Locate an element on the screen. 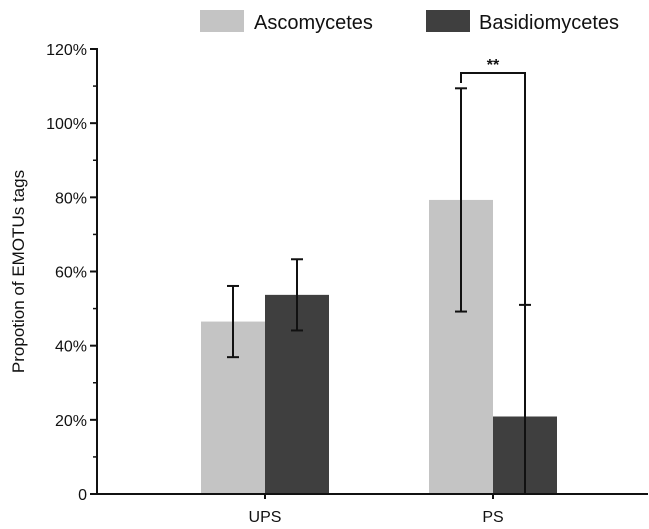 Image resolution: width=649 pixels, height=529 pixels. y-tick-label: 120% is located at coordinates (66, 50).